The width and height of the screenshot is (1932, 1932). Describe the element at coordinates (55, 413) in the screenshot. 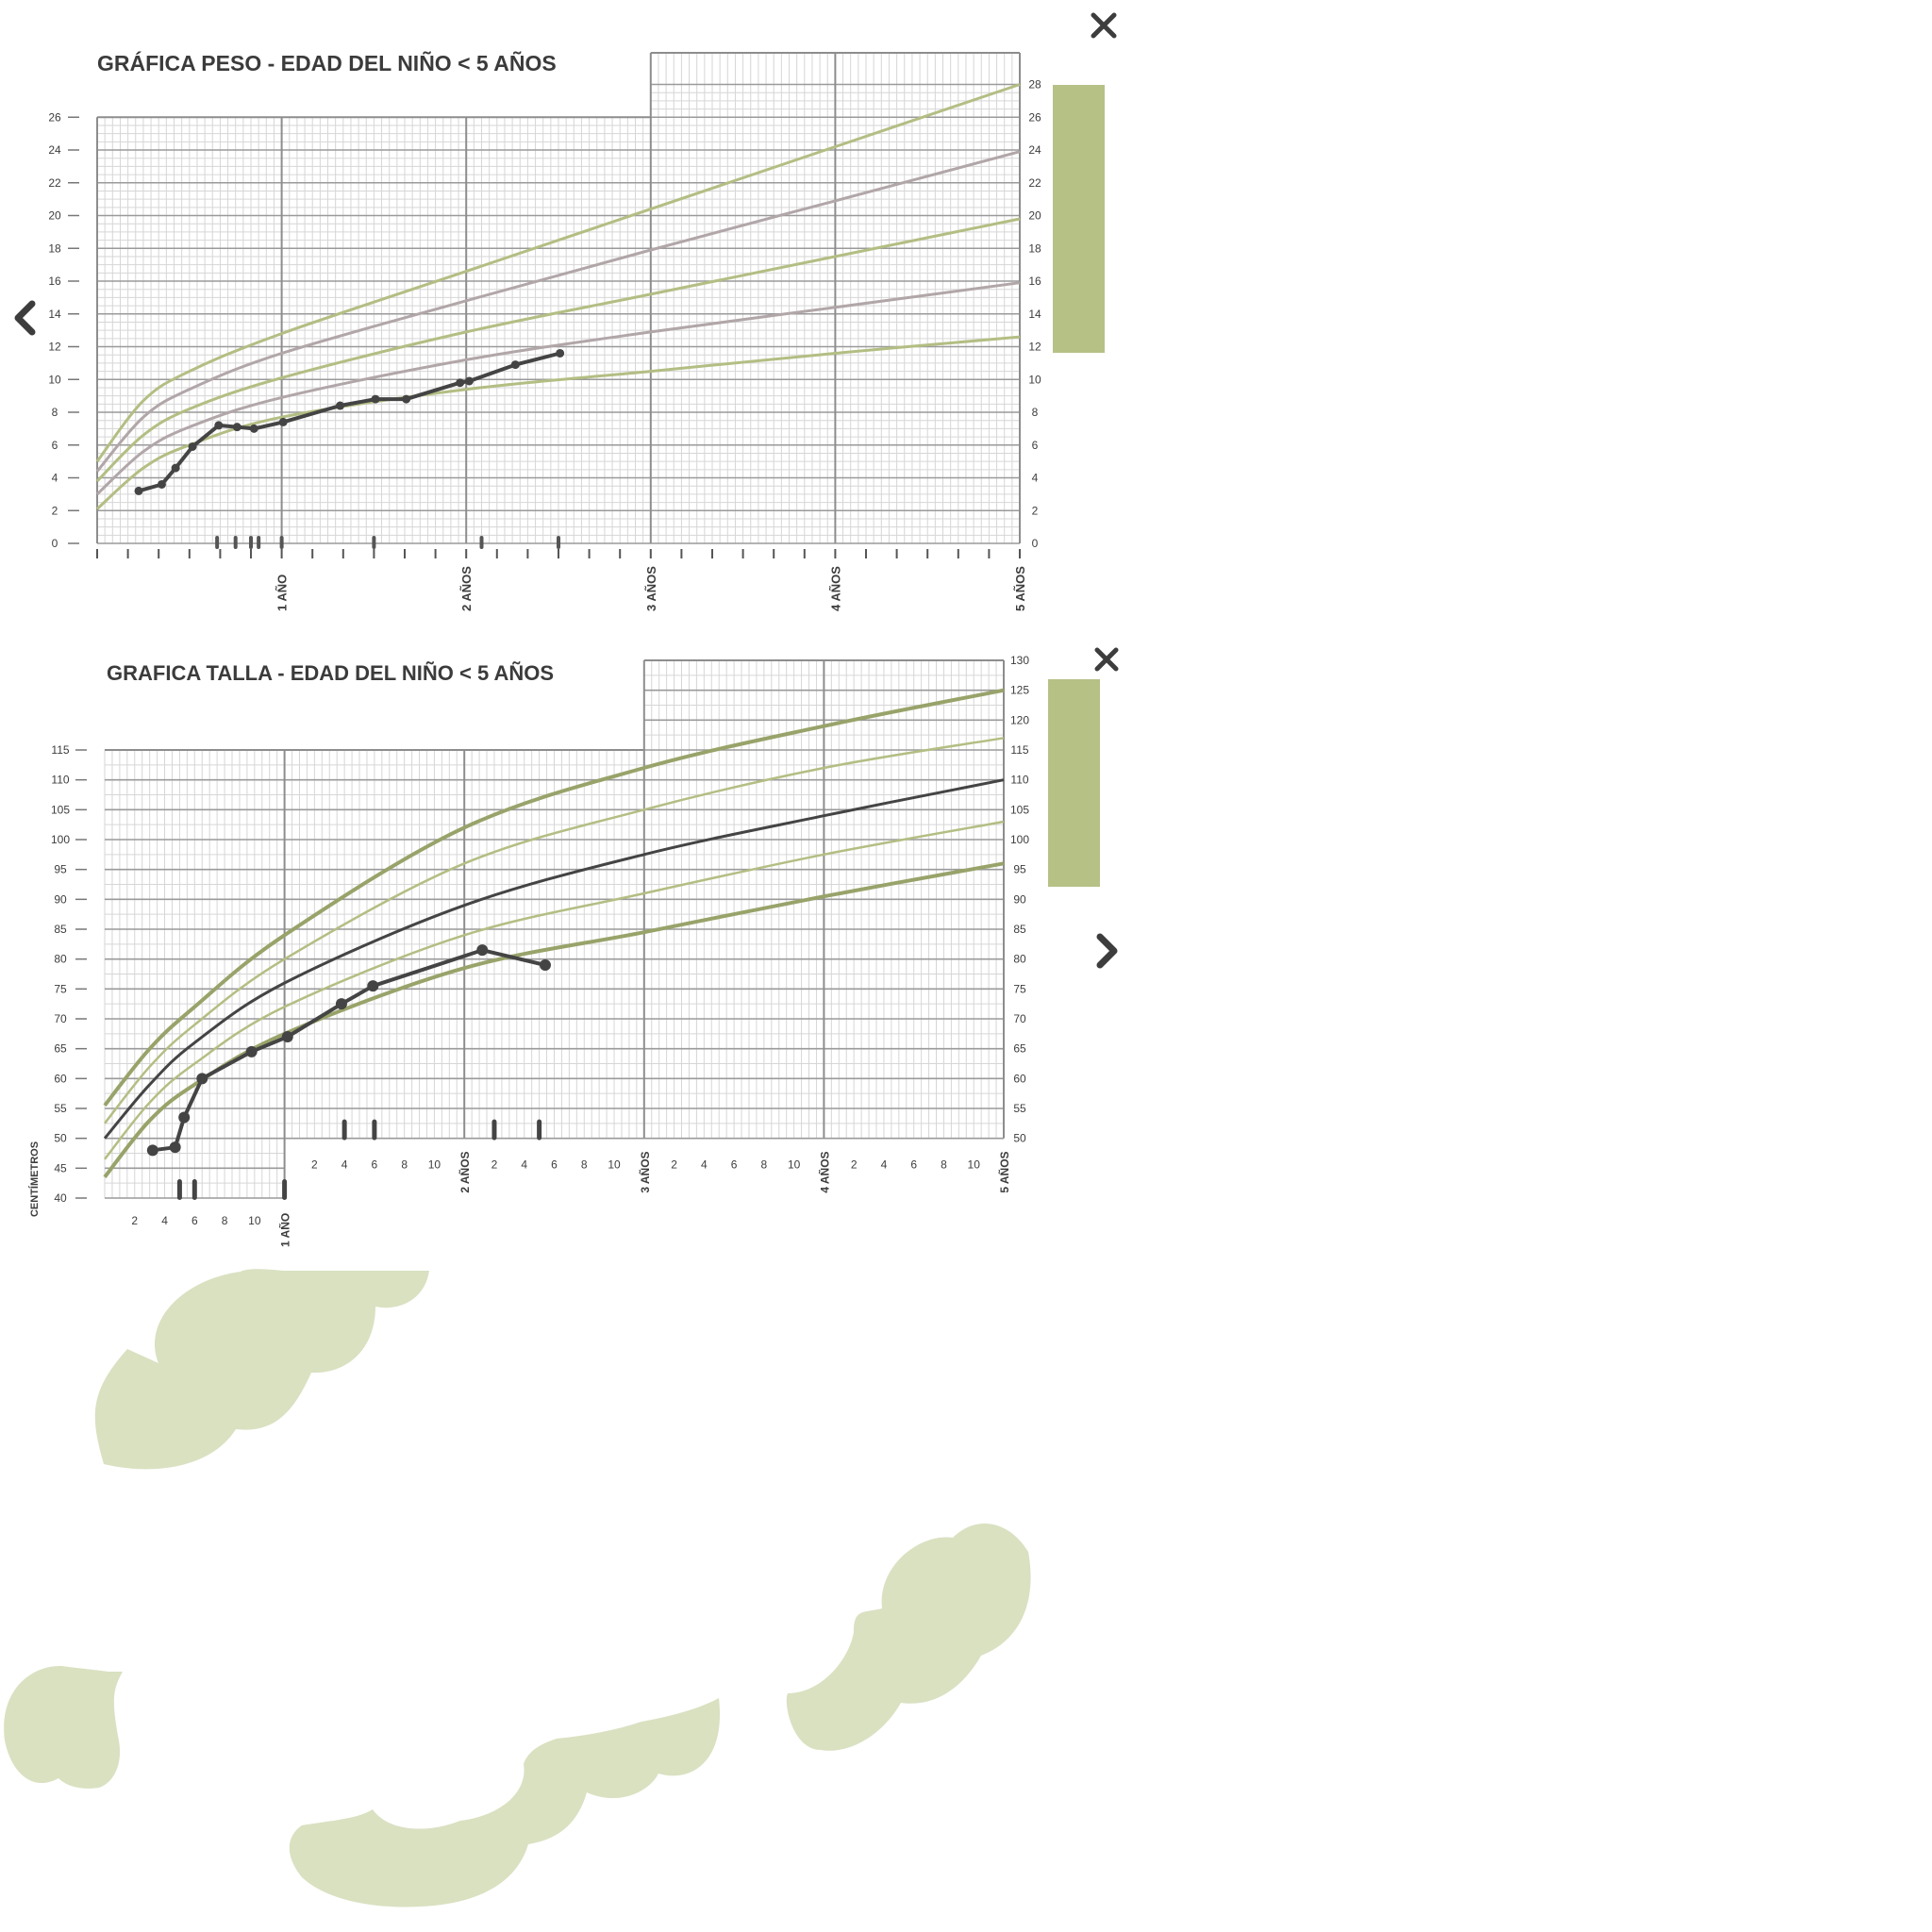

I see `y-tick-label: 8` at that location.